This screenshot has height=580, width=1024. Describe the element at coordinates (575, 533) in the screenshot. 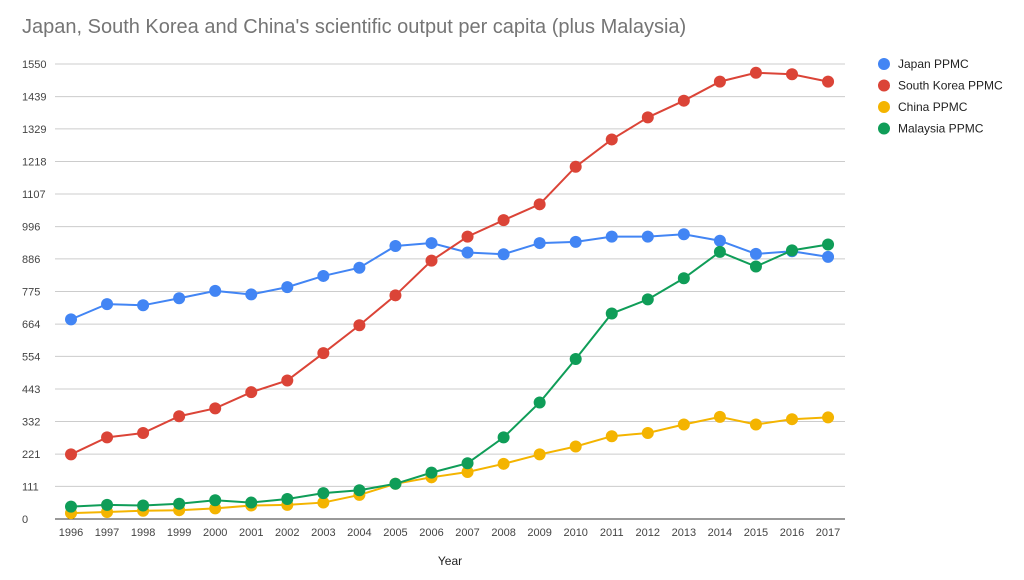

I see `x-tick-label: 2010` at that location.